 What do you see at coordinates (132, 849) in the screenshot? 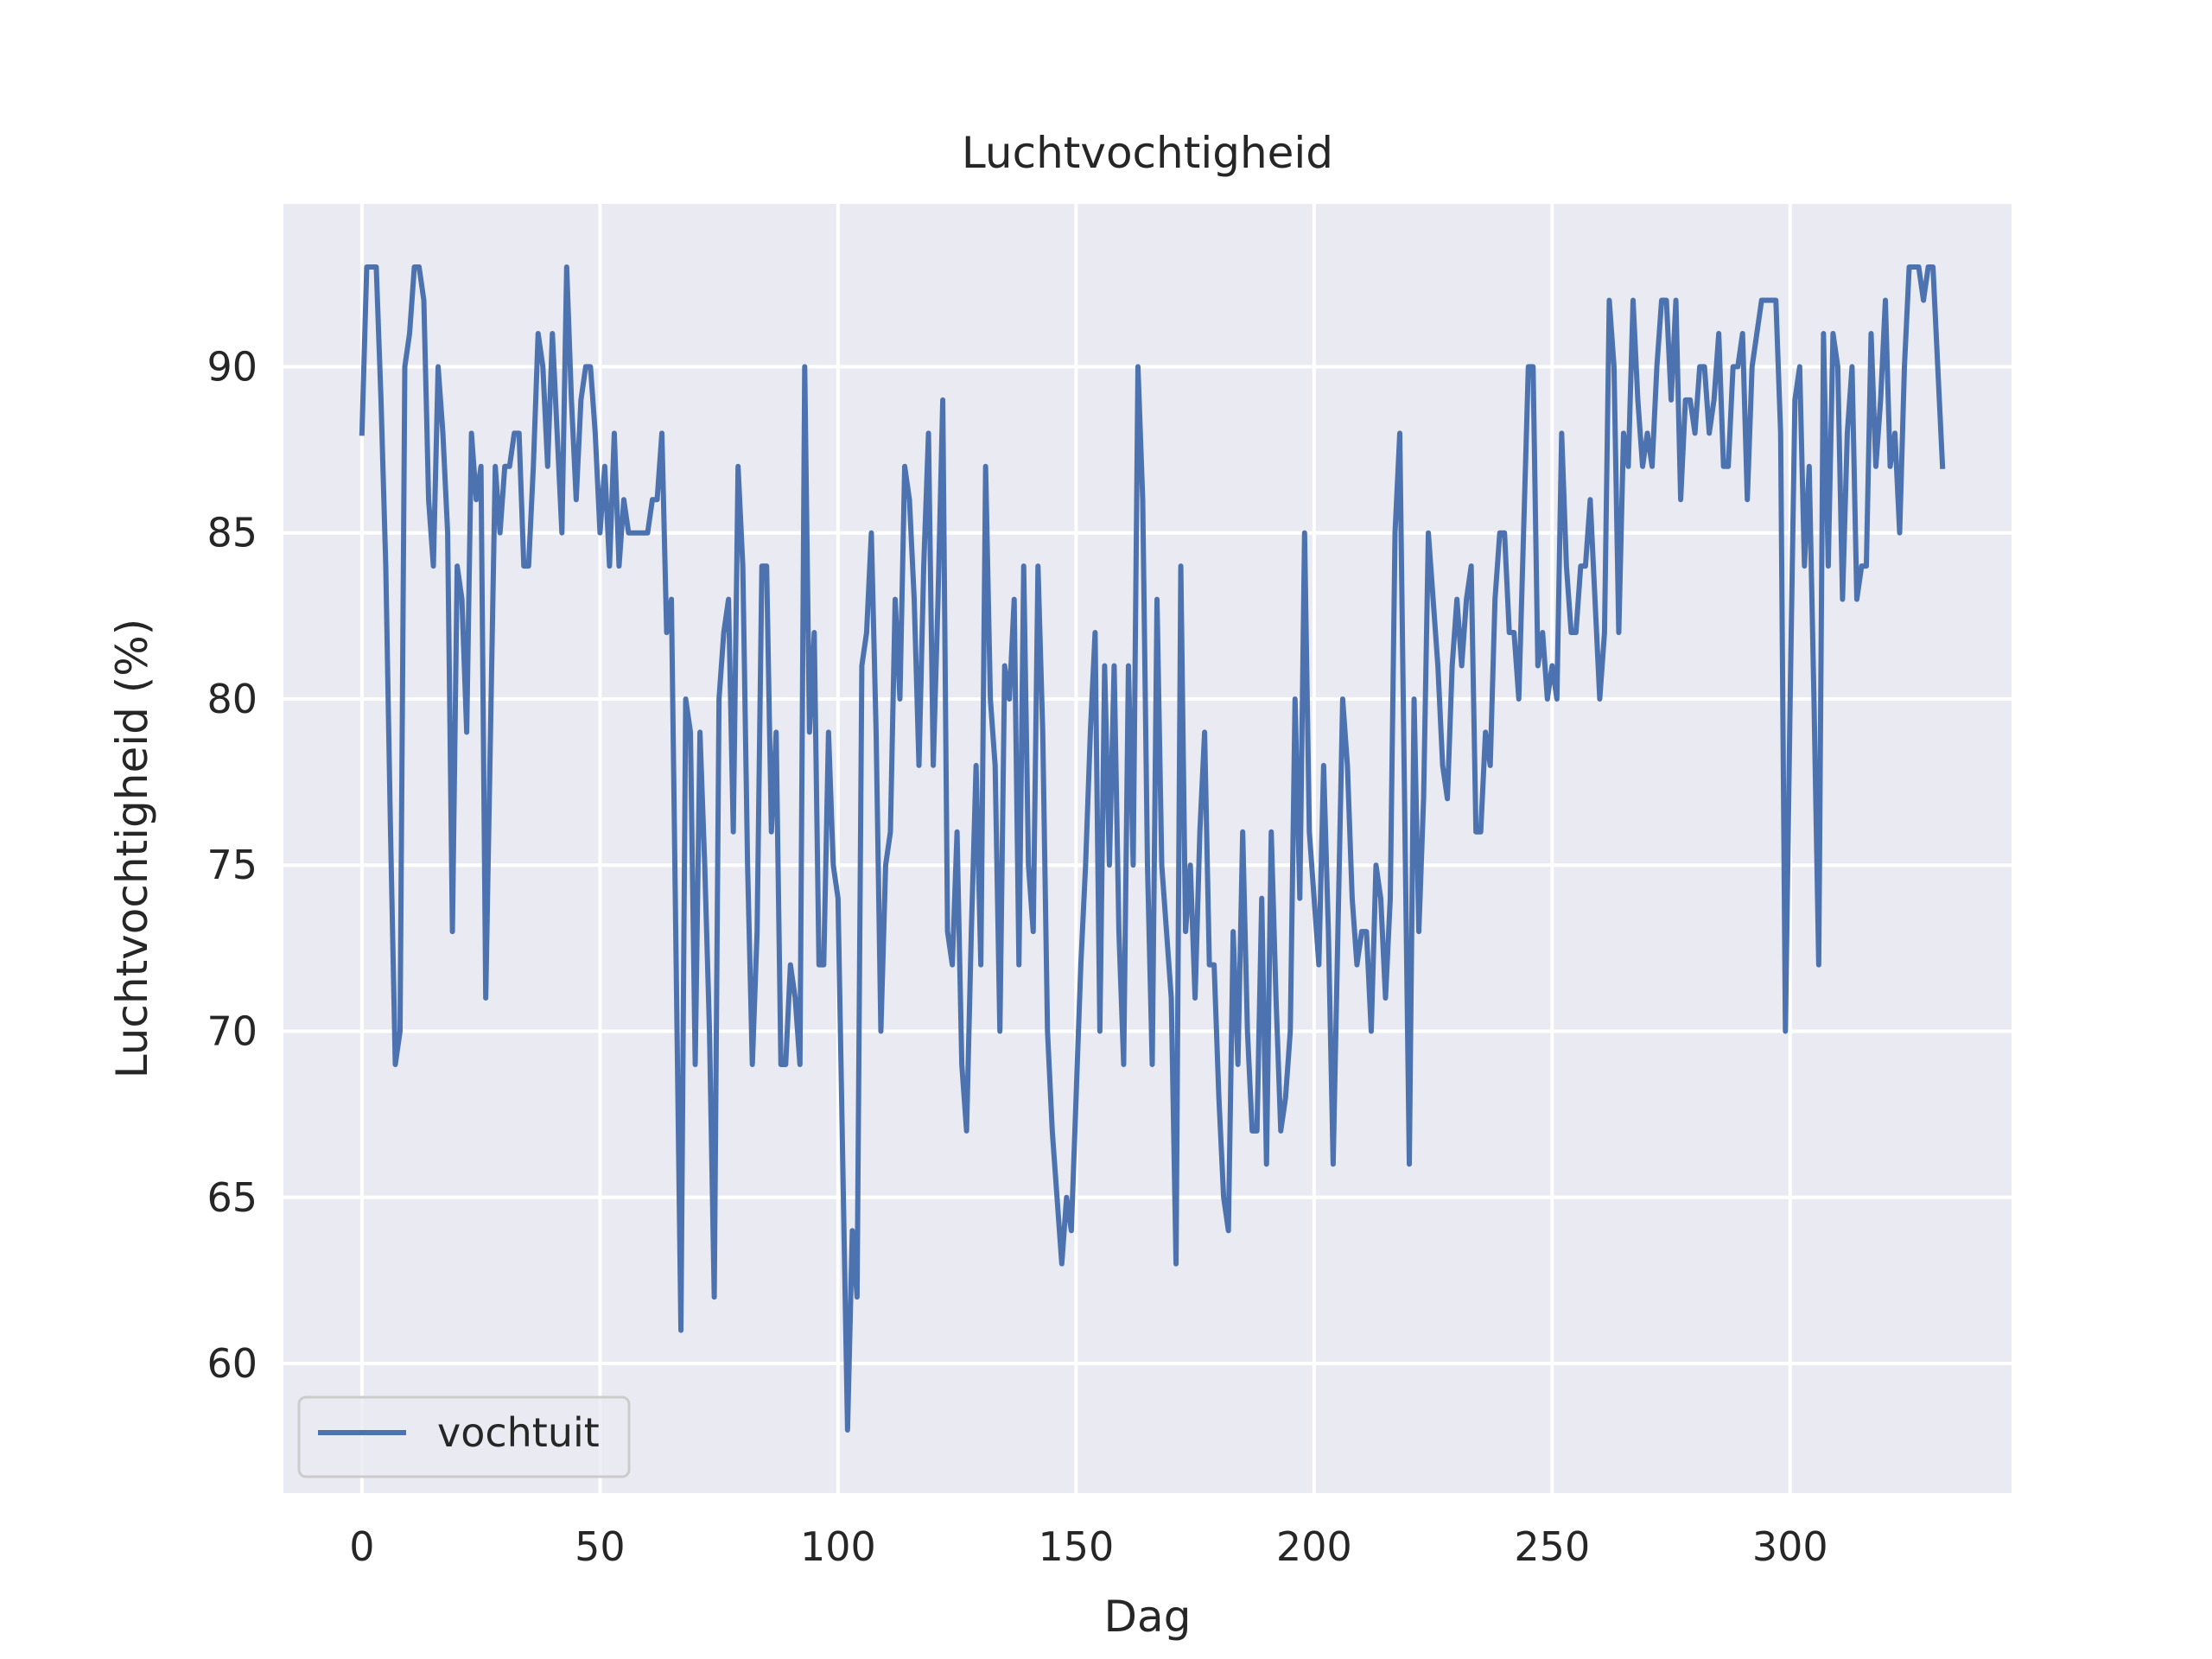
I see `y-axis-label: Luchtvochtigheid (%)` at bounding box center [132, 849].